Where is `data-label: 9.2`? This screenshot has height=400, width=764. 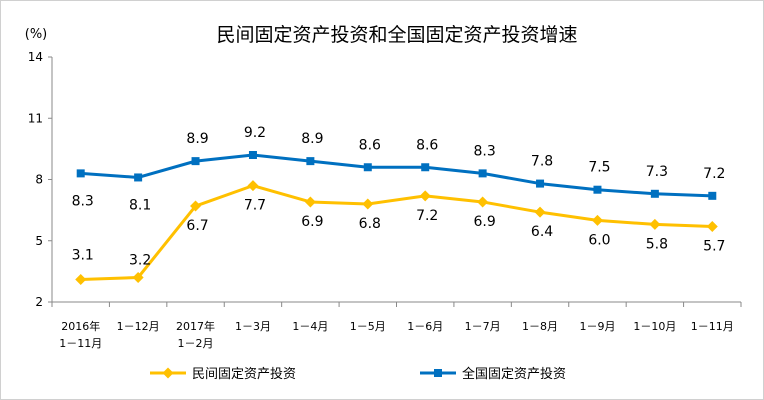 data-label: 9.2 is located at coordinates (255, 133).